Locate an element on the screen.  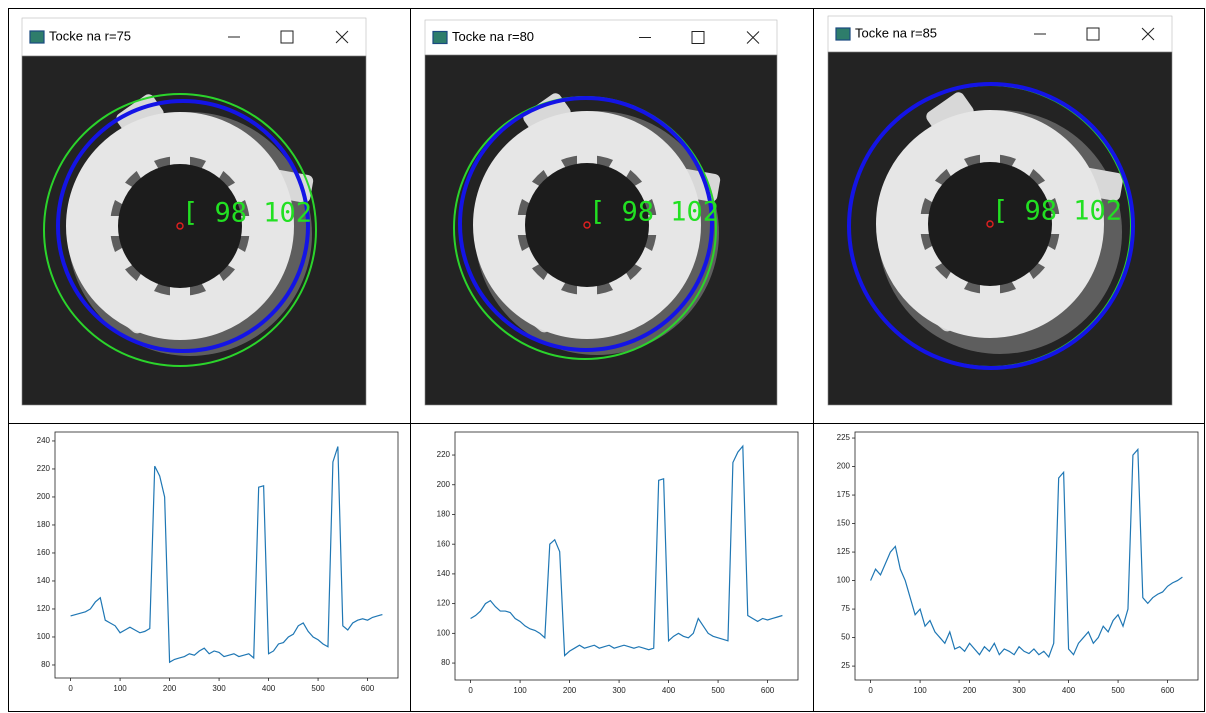
y-tick-label: 125 is located at coordinates (844, 551).